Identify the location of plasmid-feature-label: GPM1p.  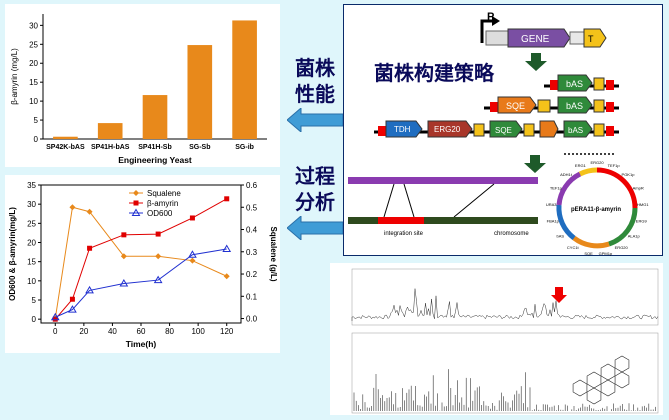
(606, 253).